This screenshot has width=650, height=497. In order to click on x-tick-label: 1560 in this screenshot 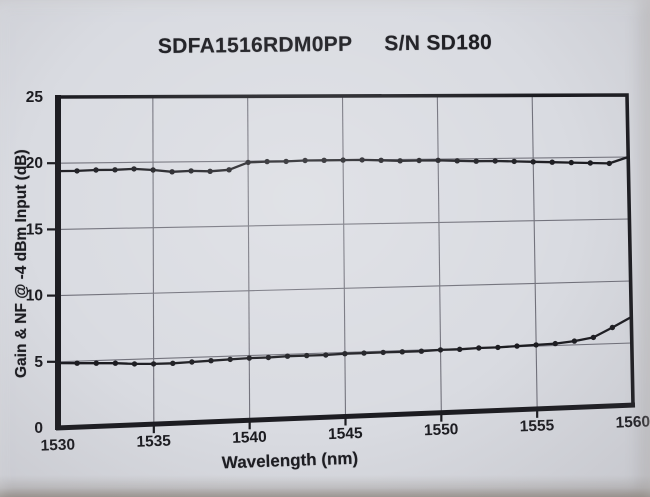, I will do `click(632, 422)`.